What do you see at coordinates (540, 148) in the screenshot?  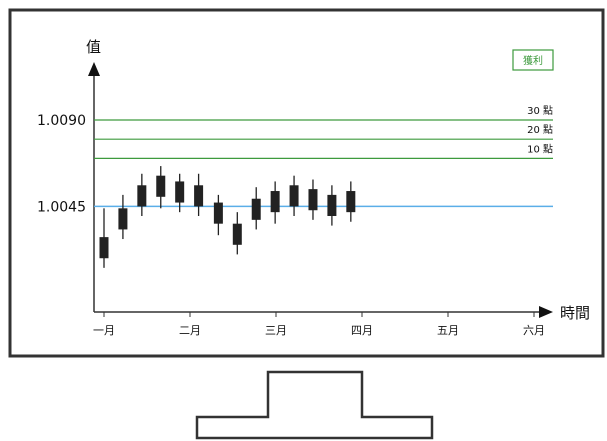 I see `target-level-label: 10 點` at bounding box center [540, 148].